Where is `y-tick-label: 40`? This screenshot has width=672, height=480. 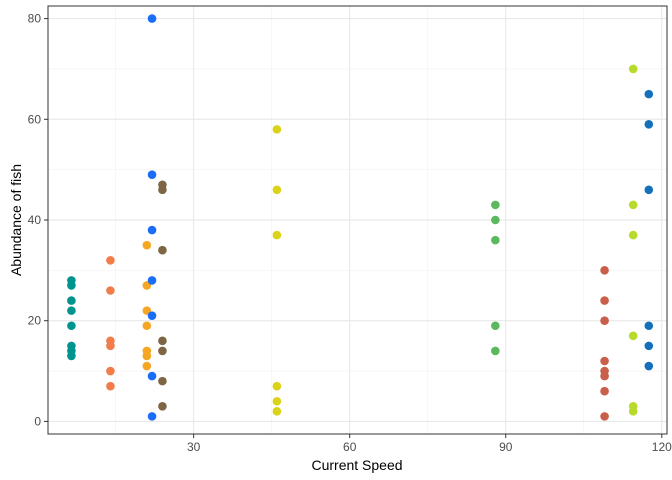
y-tick-label: 40 is located at coordinates (35, 220).